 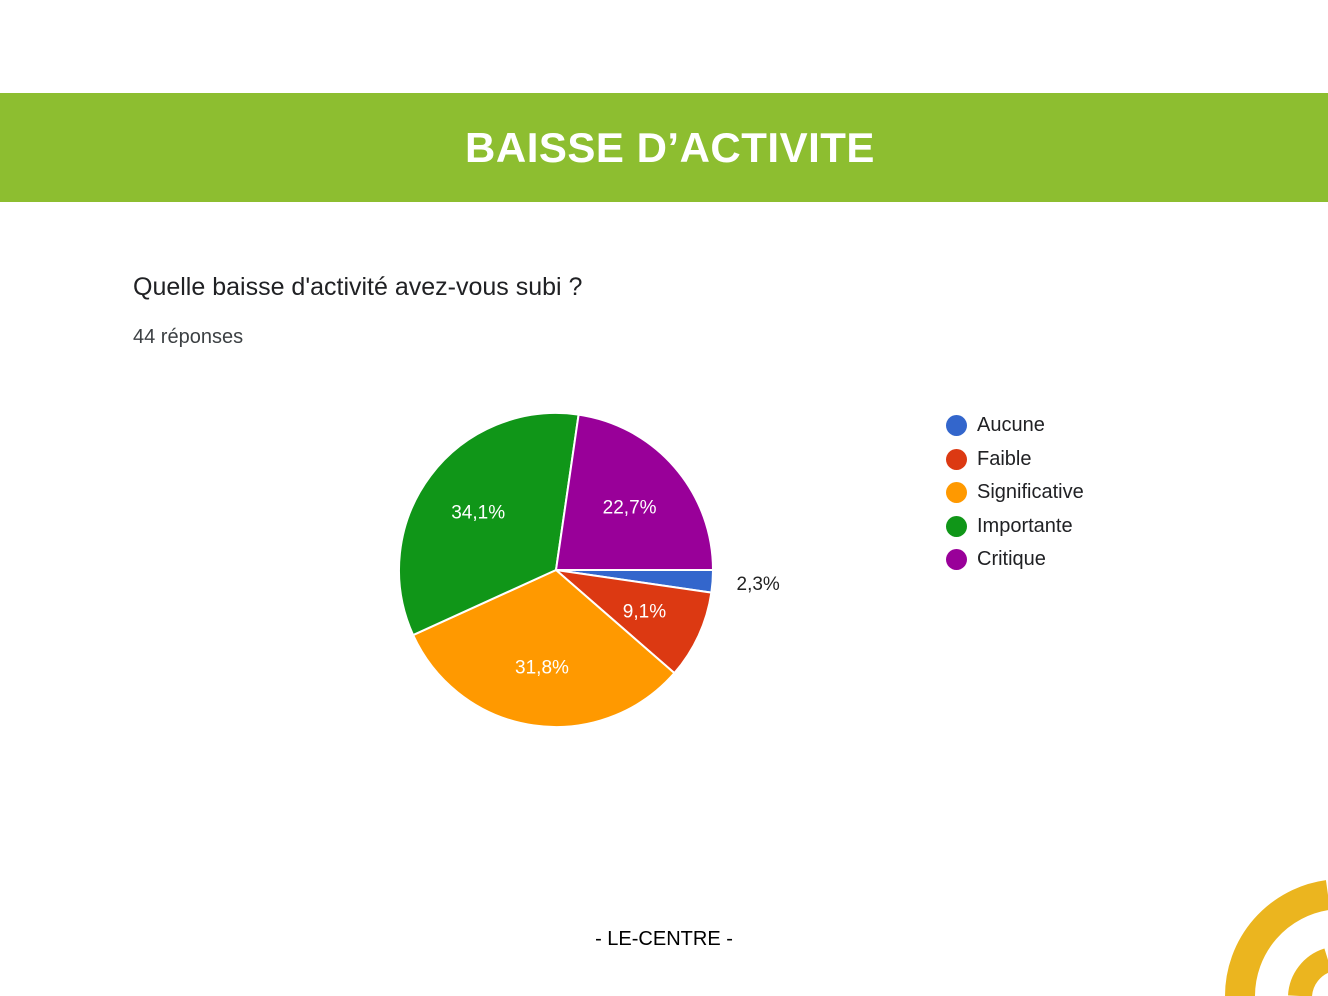 What do you see at coordinates (956, 526) in the screenshot?
I see `legend-swatch-importante` at bounding box center [956, 526].